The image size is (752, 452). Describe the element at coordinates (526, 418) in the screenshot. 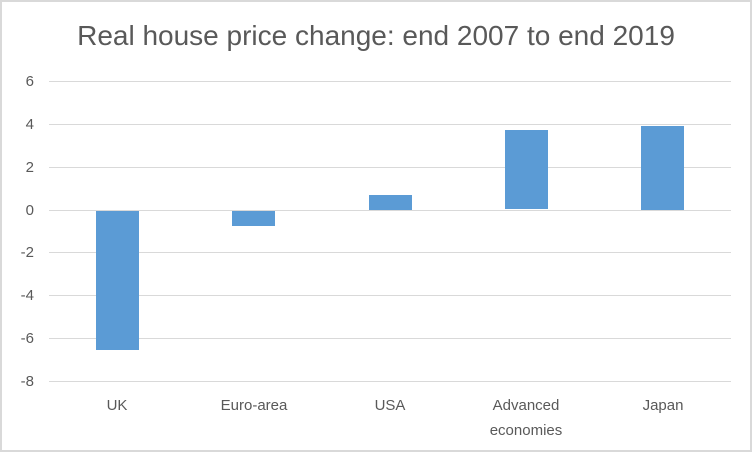

I see `x-category-label: Advanced economies` at that location.